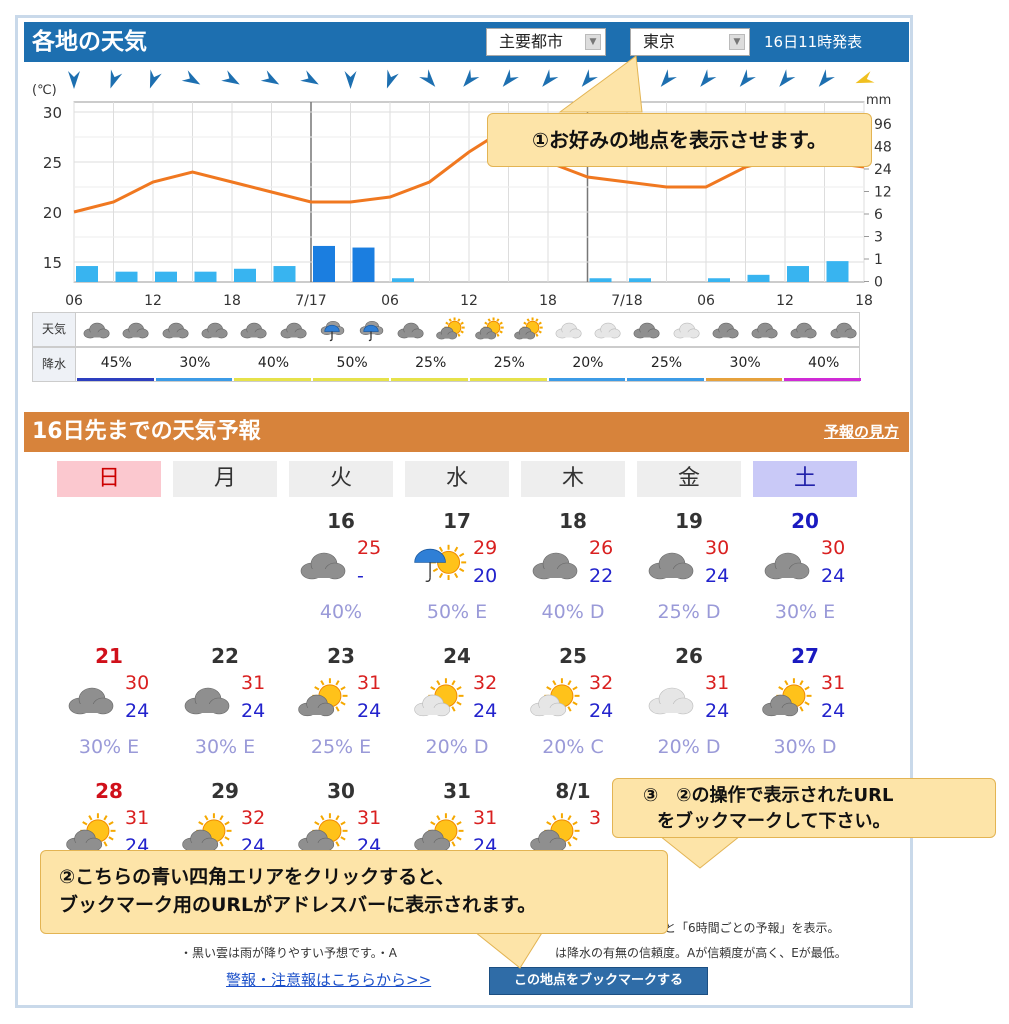 The image size is (1009, 1024). Describe the element at coordinates (109, 656) in the screenshot. I see `day-number: 21` at that location.